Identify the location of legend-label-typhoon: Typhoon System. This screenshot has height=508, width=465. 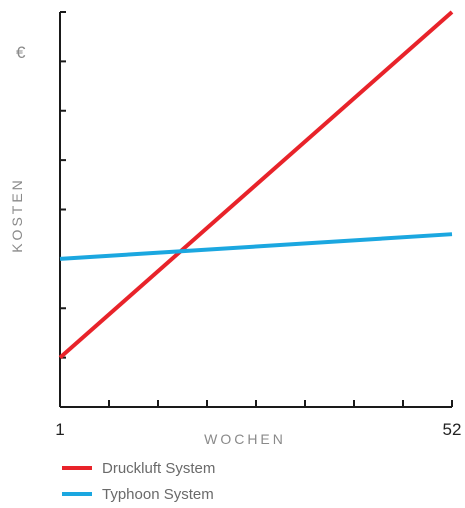
(158, 494).